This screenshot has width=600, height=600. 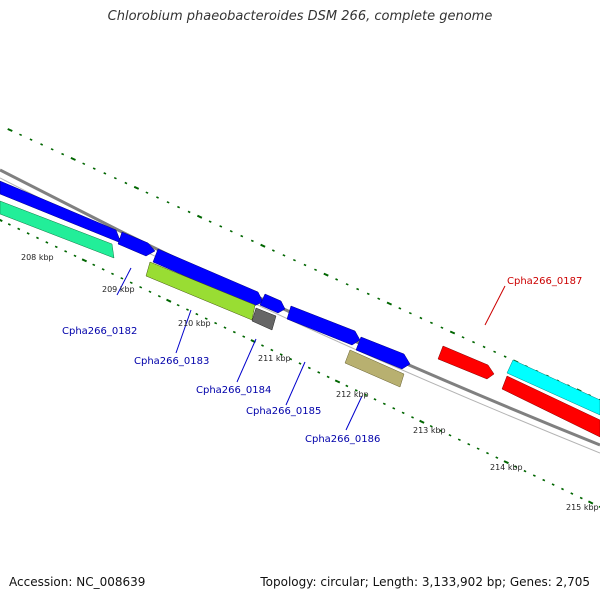 I want to click on gene-label: Cpha266_0186, so click(x=342, y=439).